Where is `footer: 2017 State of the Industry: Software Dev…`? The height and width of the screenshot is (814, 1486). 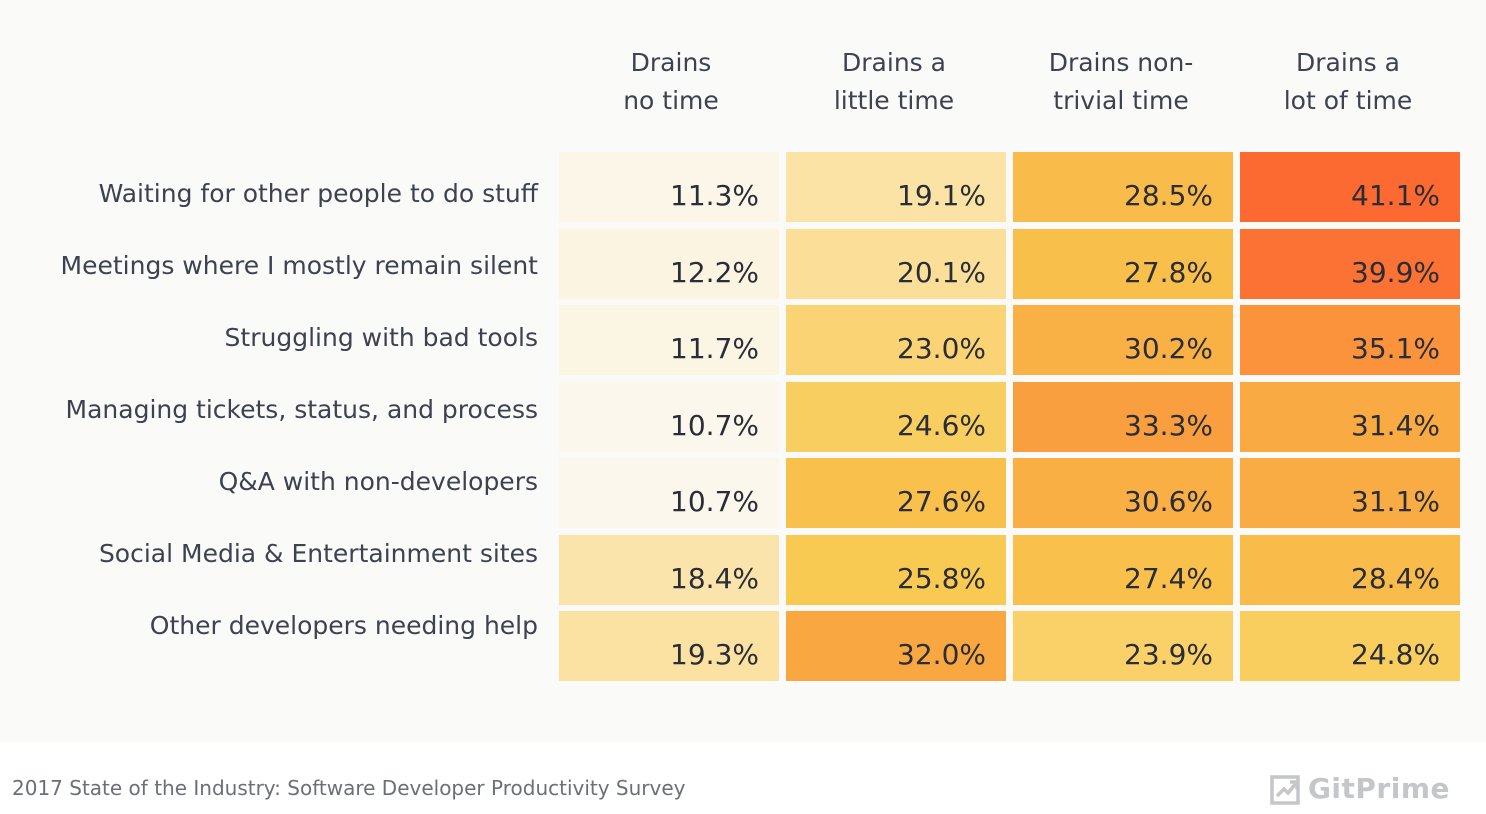
footer: 2017 State of the Industry: Software Dev… is located at coordinates (743, 778).